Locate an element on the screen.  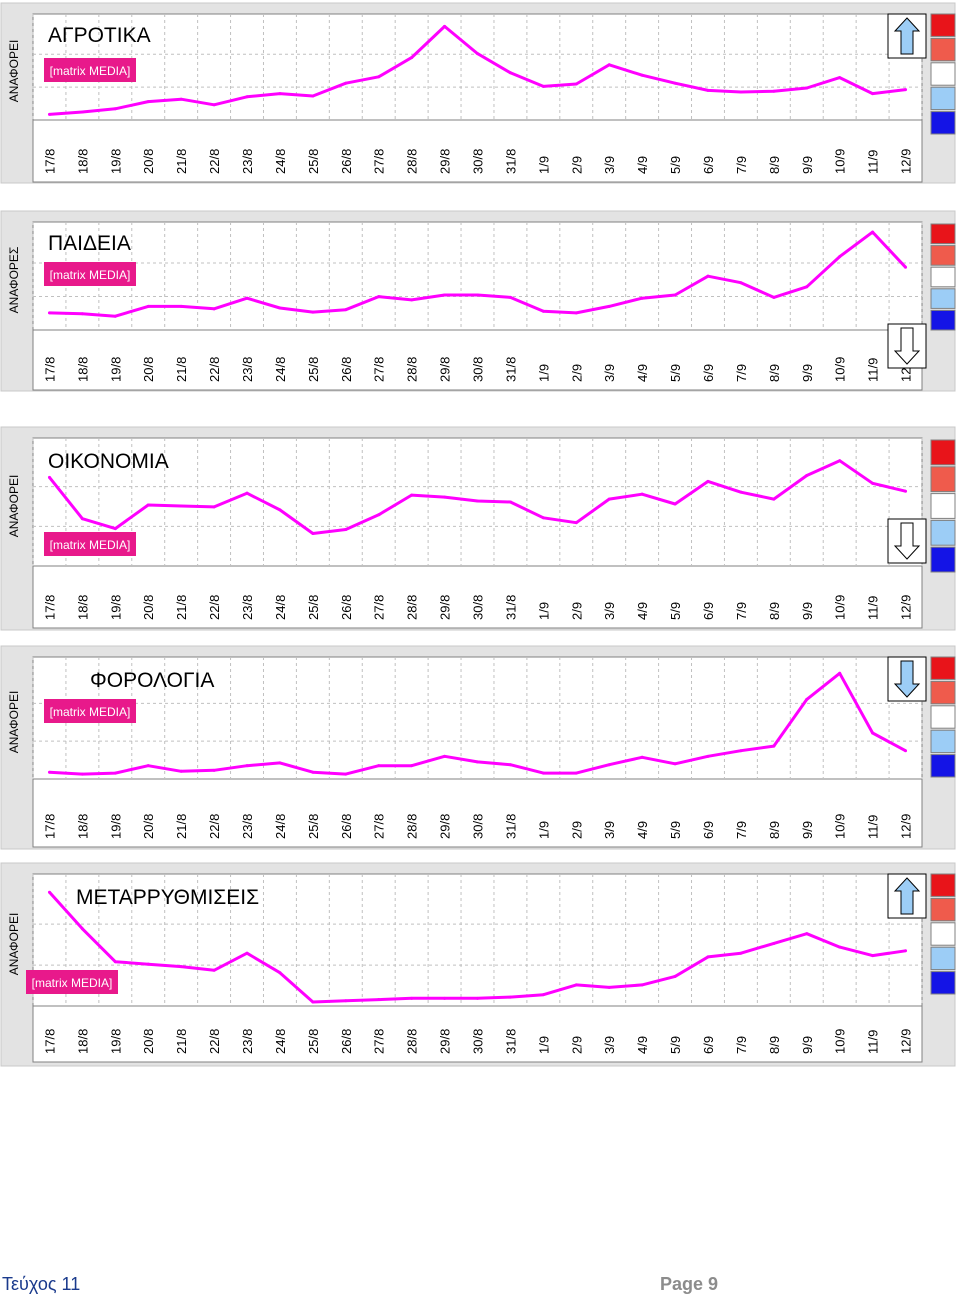
x-tick-label: 17/8 is located at coordinates (49, 607).